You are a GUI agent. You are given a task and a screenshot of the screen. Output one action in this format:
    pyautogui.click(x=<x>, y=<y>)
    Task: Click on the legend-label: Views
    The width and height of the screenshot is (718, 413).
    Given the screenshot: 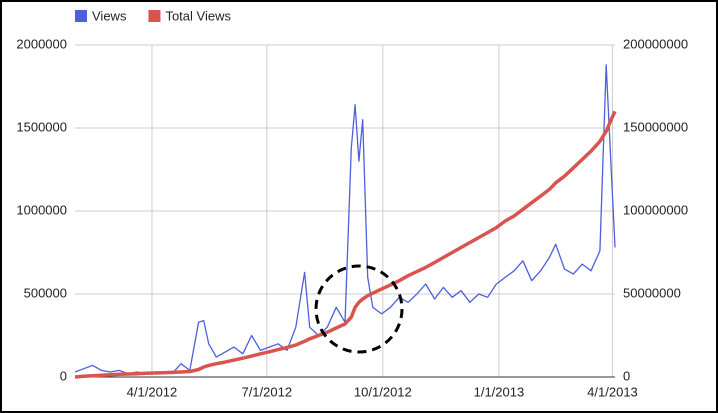 What is the action you would take?
    pyautogui.click(x=109, y=15)
    